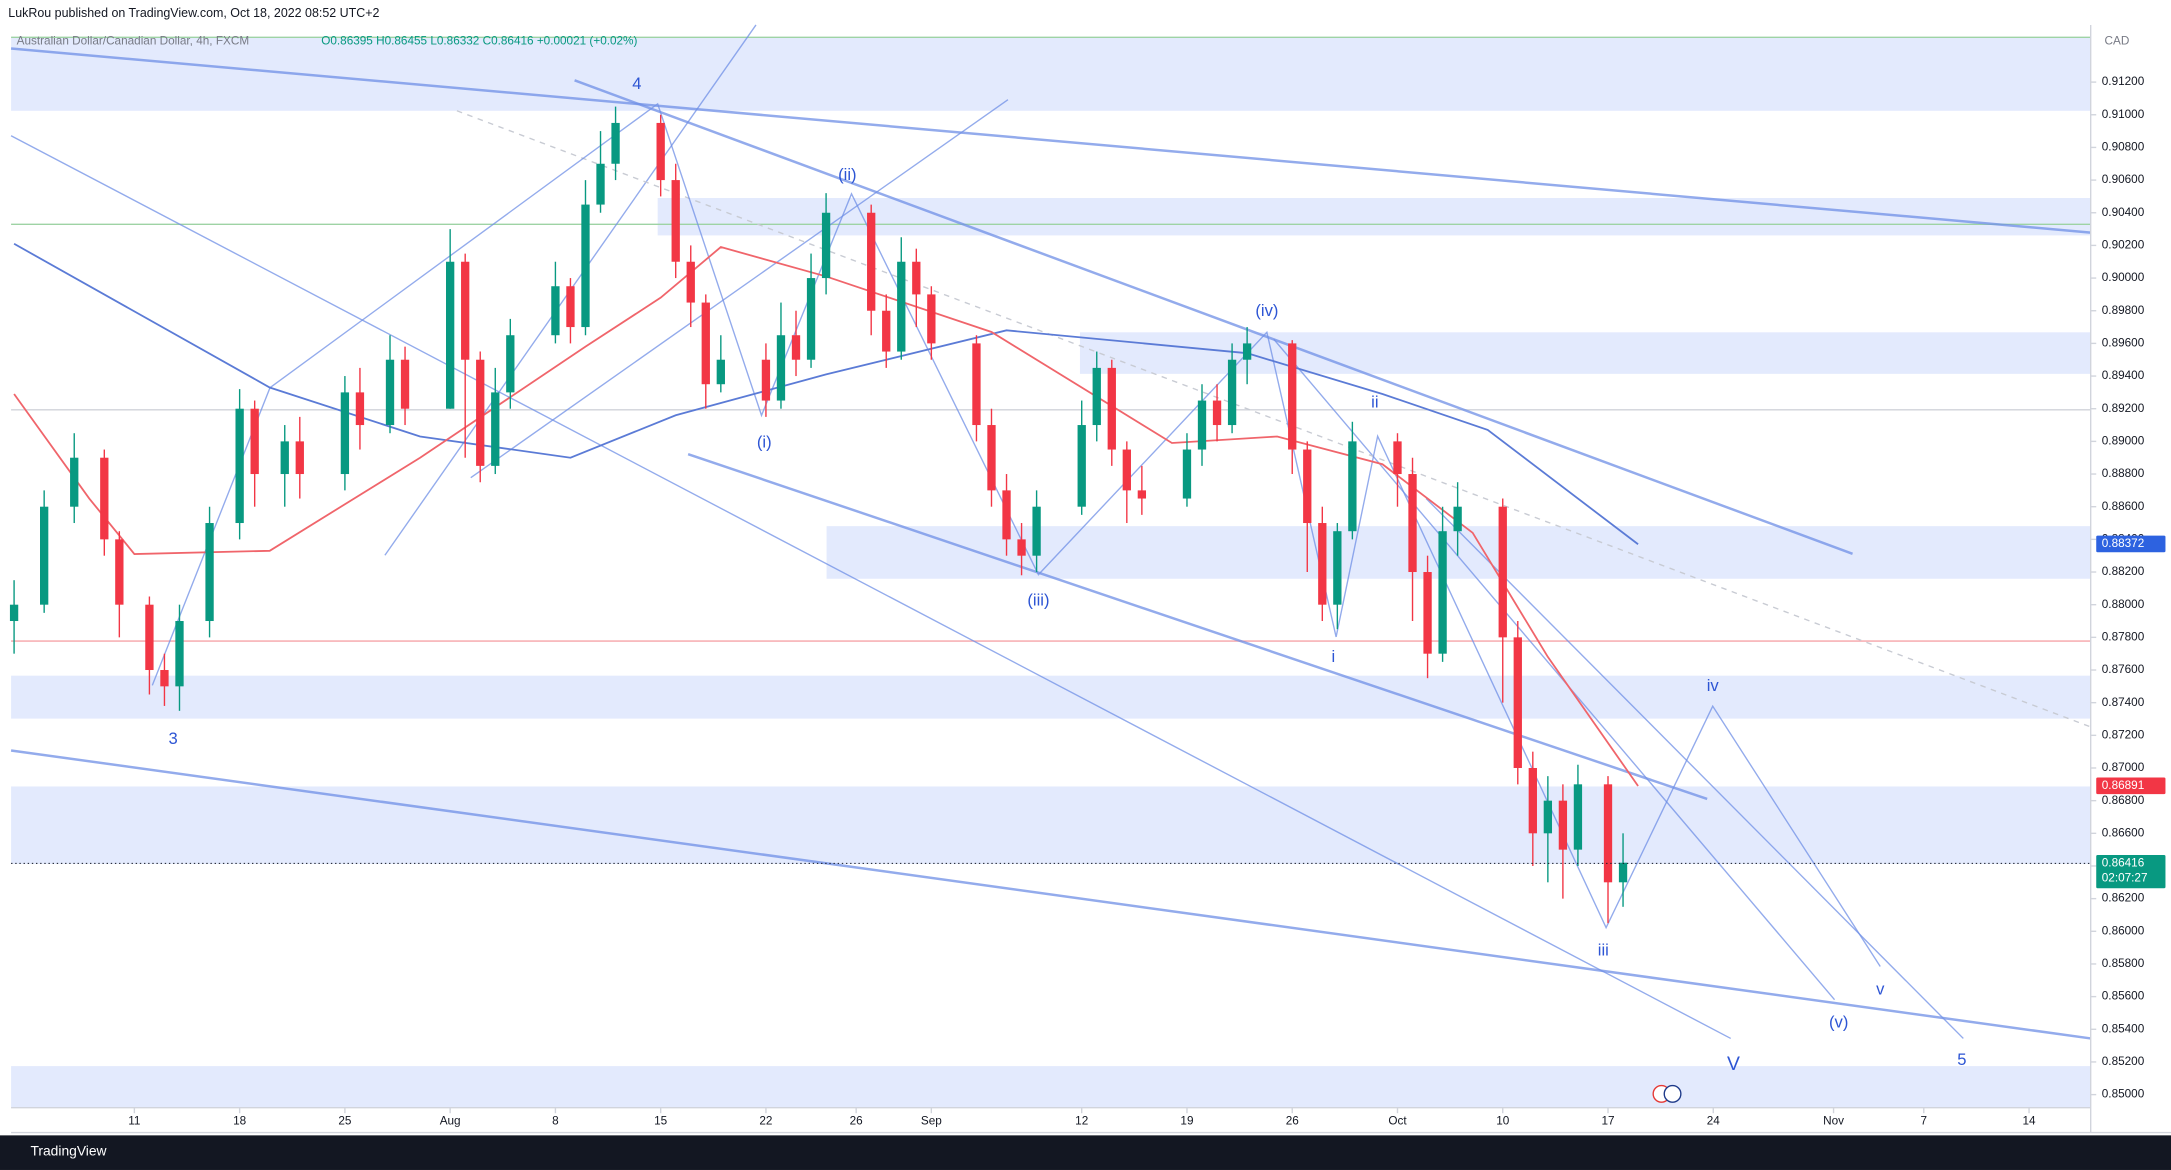 This screenshot has width=2171, height=1170. I want to click on y-tick-label: 0.87200, so click(2123, 734).